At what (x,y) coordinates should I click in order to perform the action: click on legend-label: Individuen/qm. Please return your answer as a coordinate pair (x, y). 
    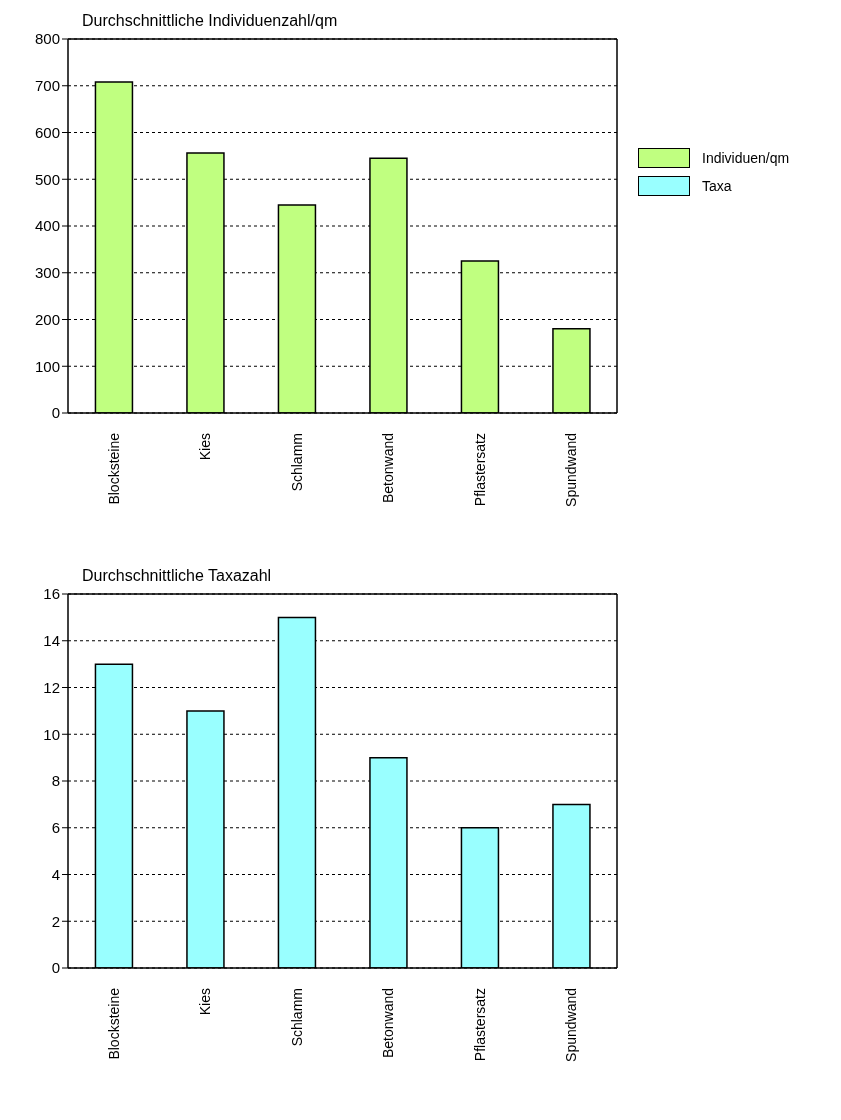
    Looking at the image, I should click on (746, 158).